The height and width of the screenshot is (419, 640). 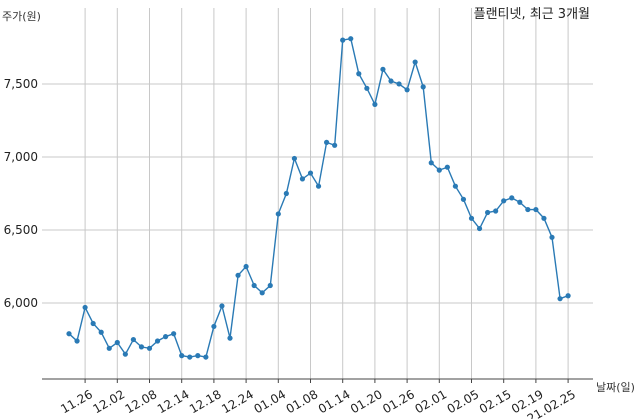 I want to click on x-tick-label: 01.08, so click(x=302, y=401).